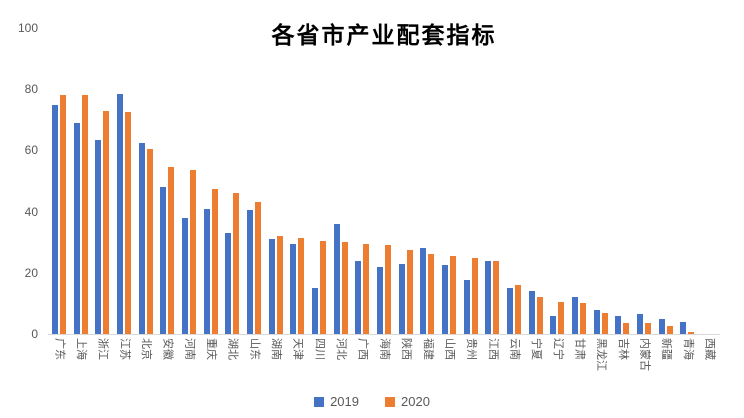 The height and width of the screenshot is (418, 744). What do you see at coordinates (517, 309) in the screenshot?
I see `bar-2020-云南` at bounding box center [517, 309].